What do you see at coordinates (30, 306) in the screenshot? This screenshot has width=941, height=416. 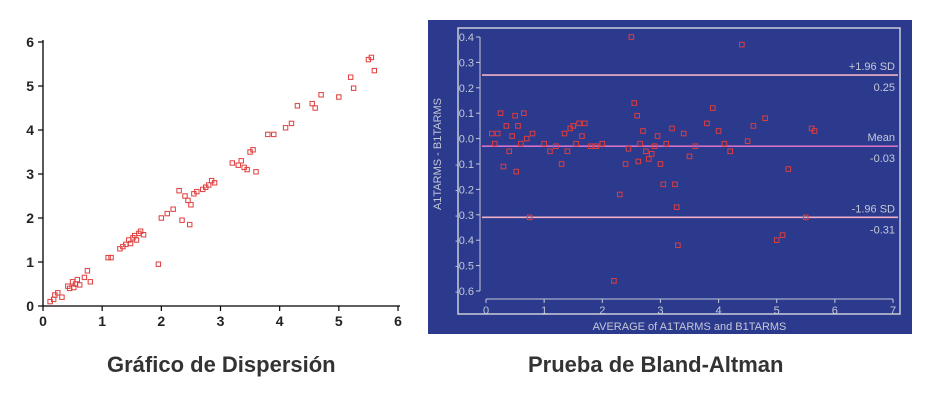 I see `y-tick-label: 0` at bounding box center [30, 306].